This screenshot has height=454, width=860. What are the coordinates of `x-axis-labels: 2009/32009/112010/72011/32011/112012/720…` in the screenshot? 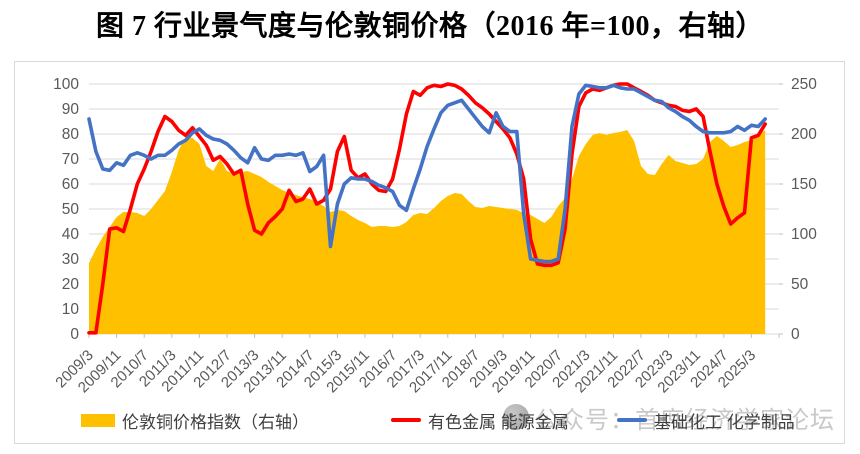 It's located at (405, 372).